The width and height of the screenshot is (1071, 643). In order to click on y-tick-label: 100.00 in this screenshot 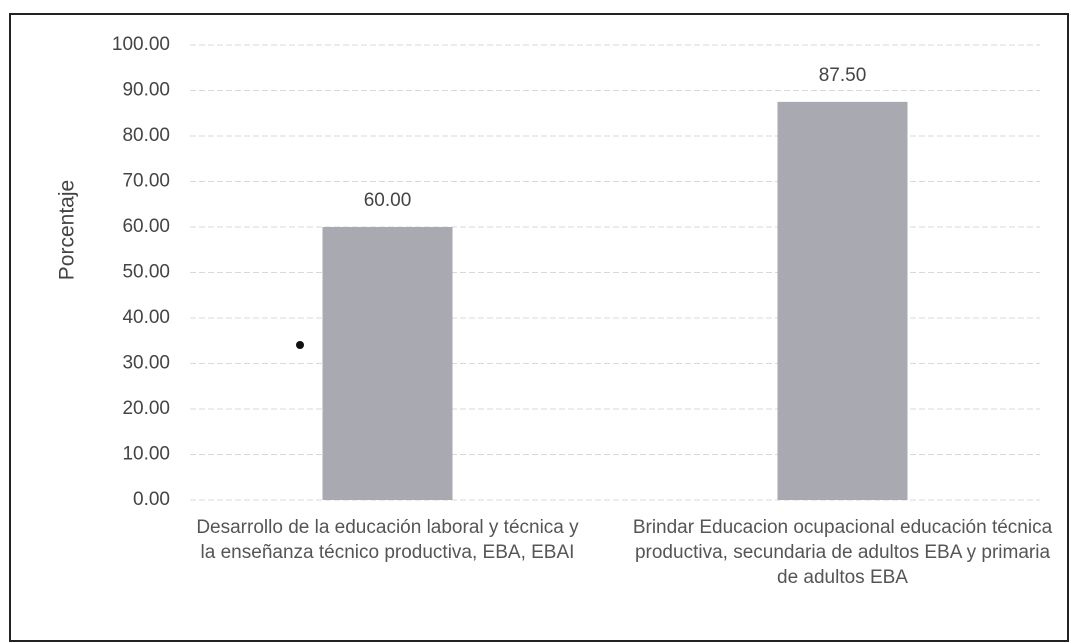, I will do `click(141, 44)`.